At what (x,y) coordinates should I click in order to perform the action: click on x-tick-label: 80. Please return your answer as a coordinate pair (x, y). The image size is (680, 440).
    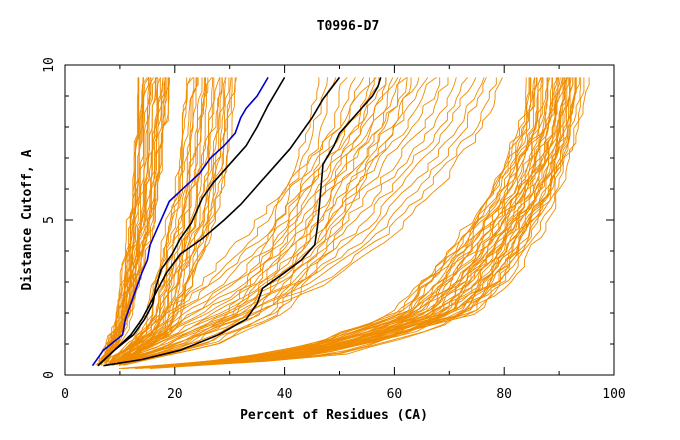
    Looking at the image, I should click on (504, 394).